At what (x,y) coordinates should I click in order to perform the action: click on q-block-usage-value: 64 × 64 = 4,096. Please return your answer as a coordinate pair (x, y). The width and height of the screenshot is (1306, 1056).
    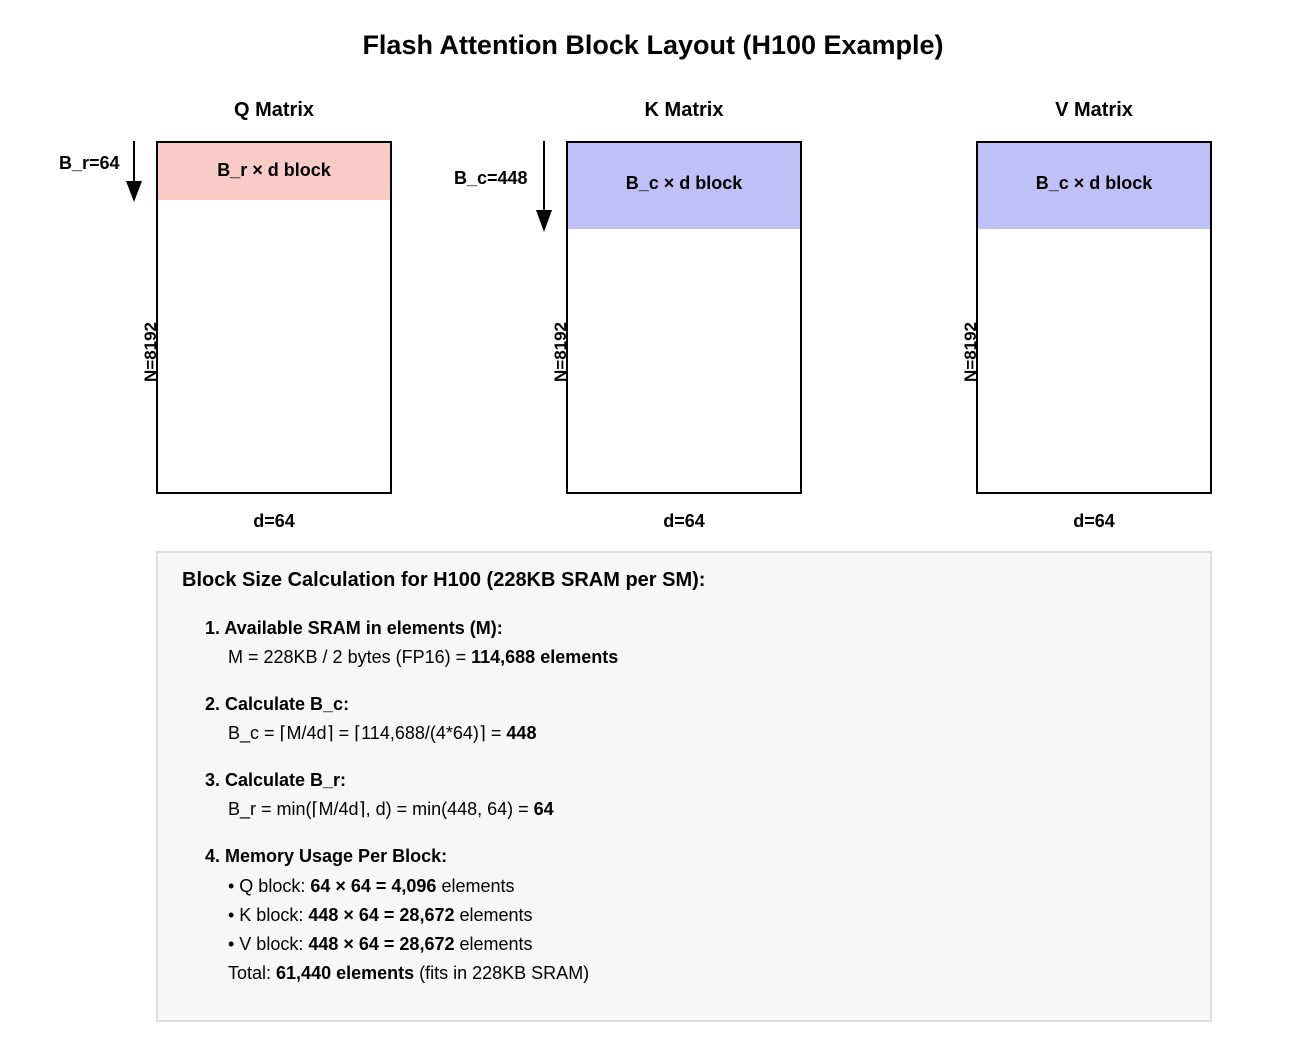
    Looking at the image, I should click on (373, 886).